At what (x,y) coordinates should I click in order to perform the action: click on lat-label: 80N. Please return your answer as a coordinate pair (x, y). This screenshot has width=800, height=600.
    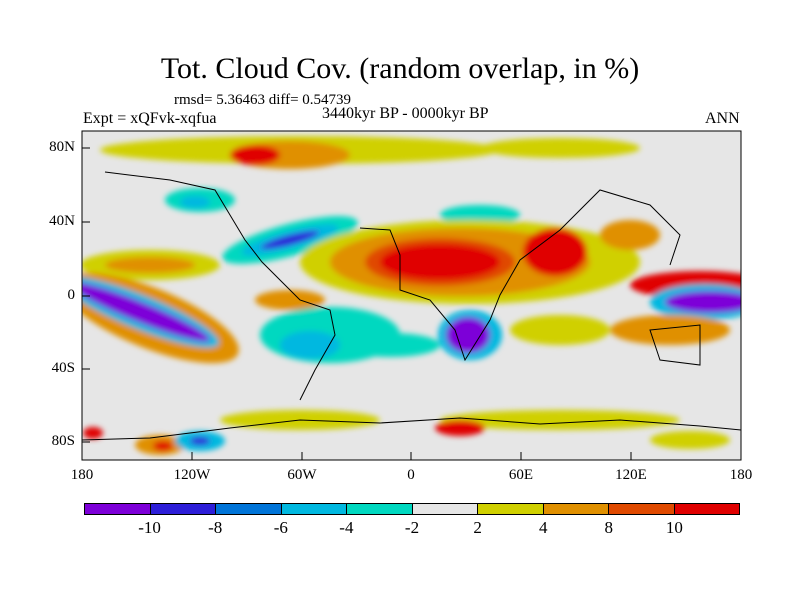
    Looking at the image, I should click on (62, 147).